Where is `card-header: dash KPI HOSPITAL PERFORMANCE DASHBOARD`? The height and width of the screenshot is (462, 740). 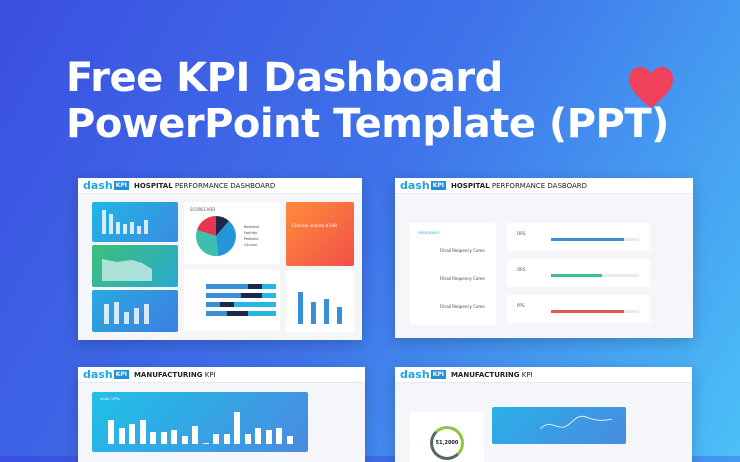
card-header: dash KPI HOSPITAL PERFORMANCE DASHBOARD is located at coordinates (220, 186).